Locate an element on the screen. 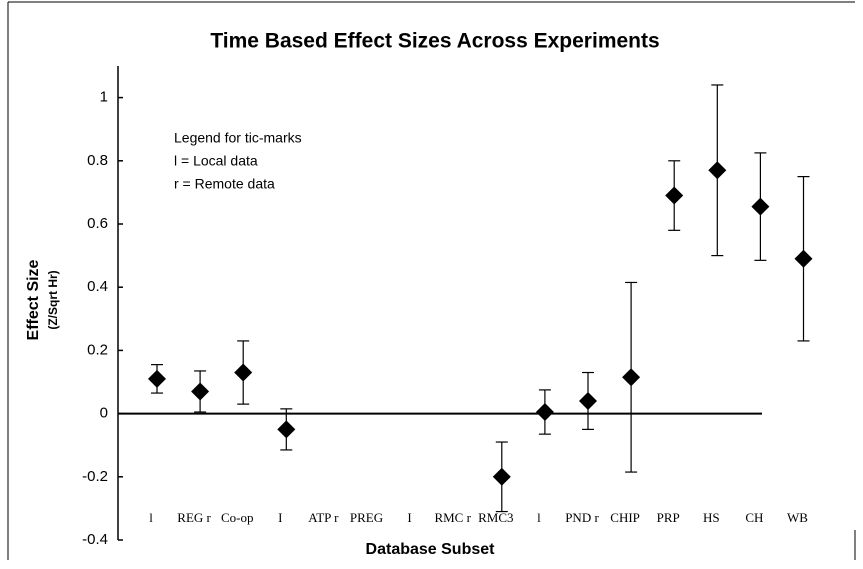 The image size is (863, 569). x-tick-label: RMC r is located at coordinates (452, 517).